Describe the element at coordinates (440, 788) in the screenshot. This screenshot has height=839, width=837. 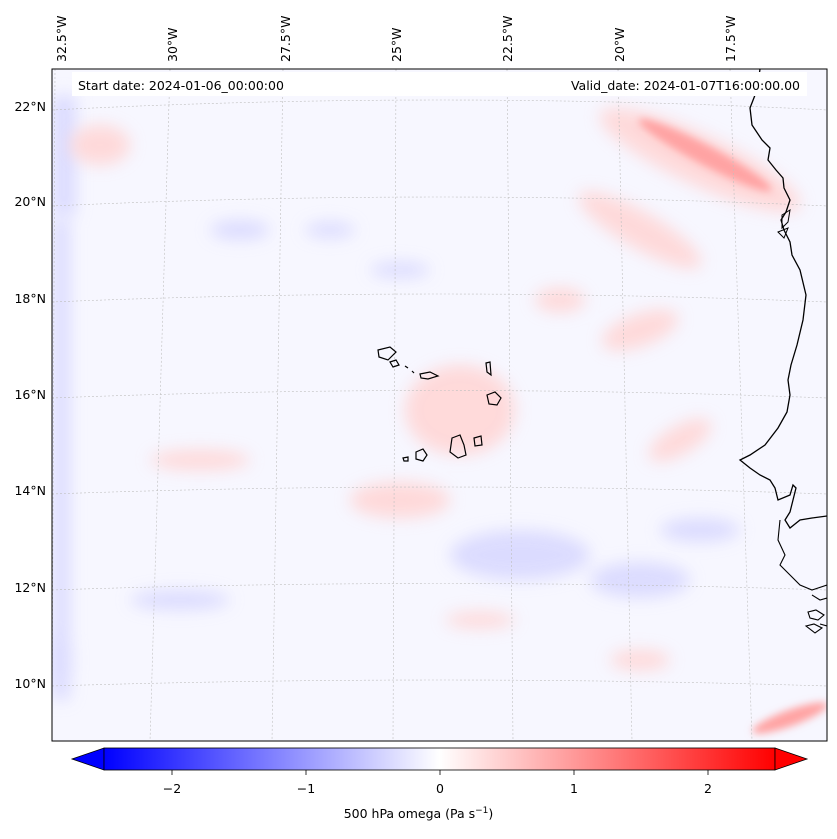
I see `colorbar-tick-label: 0` at that location.